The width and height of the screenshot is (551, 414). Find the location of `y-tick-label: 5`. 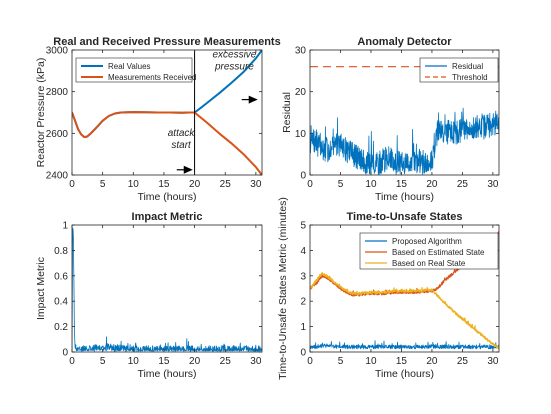

y-tick-label: 5 is located at coordinates (303, 226).